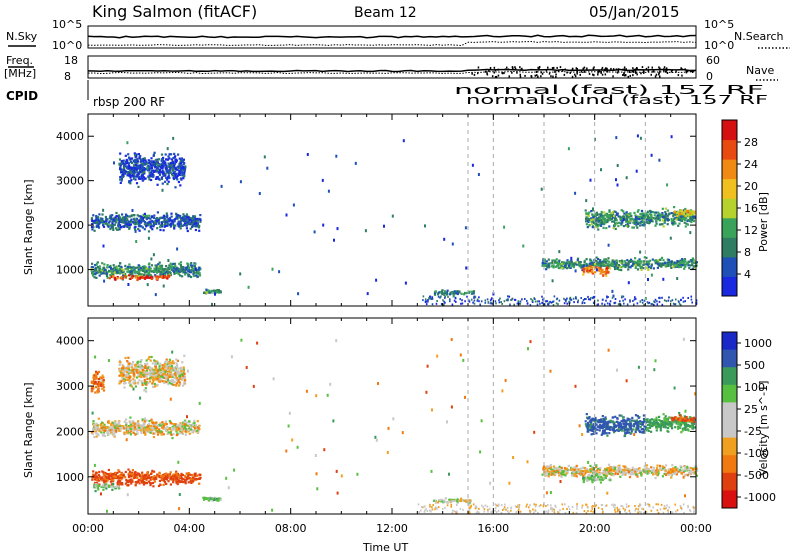 The width and height of the screenshot is (800, 554). I want to click on freq-panel, so click(392, 67).